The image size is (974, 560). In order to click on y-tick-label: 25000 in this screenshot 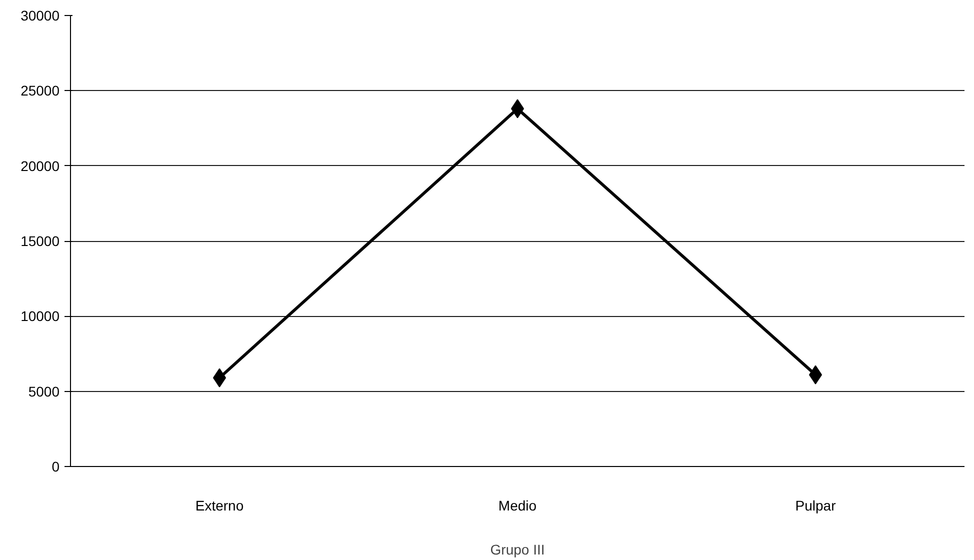, I will do `click(40, 90)`.